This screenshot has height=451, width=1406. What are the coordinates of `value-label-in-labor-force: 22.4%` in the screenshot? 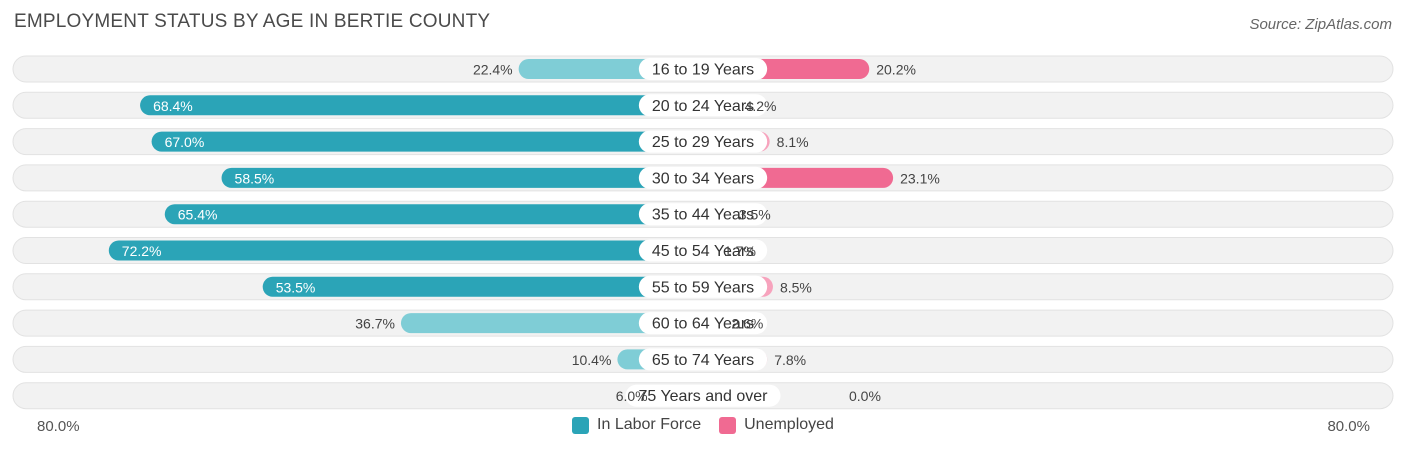 It's located at (493, 70).